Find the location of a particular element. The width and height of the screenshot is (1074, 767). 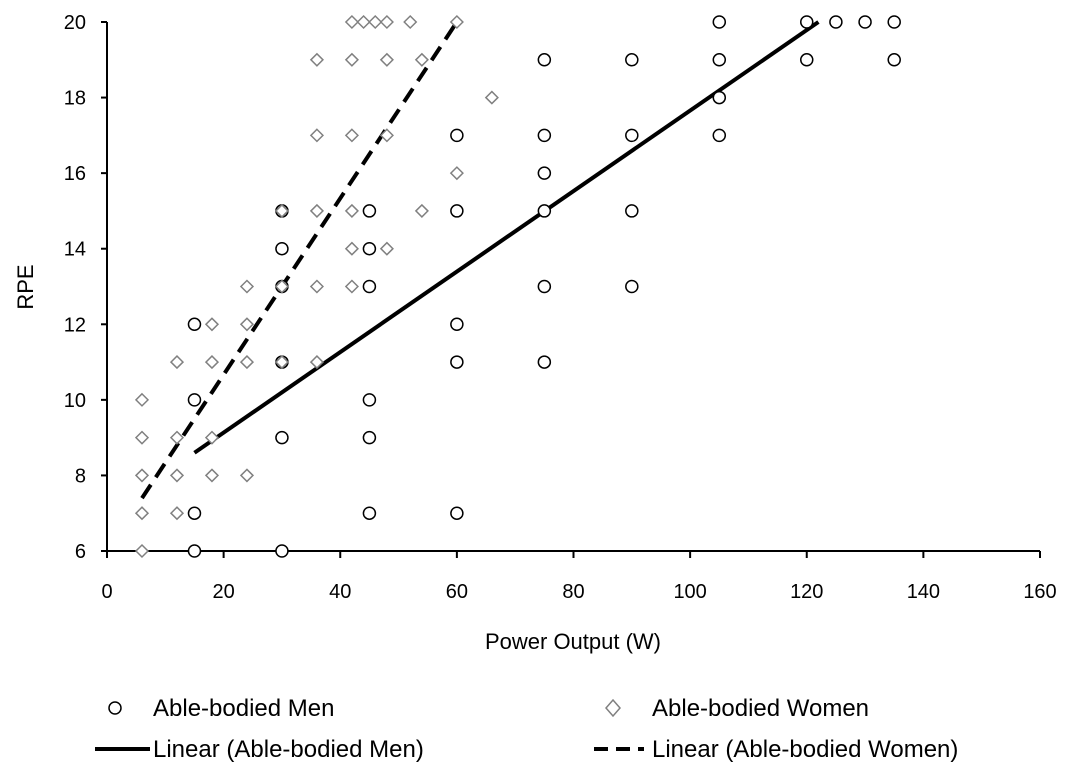

x-tick-label: 80 is located at coordinates (573, 592).